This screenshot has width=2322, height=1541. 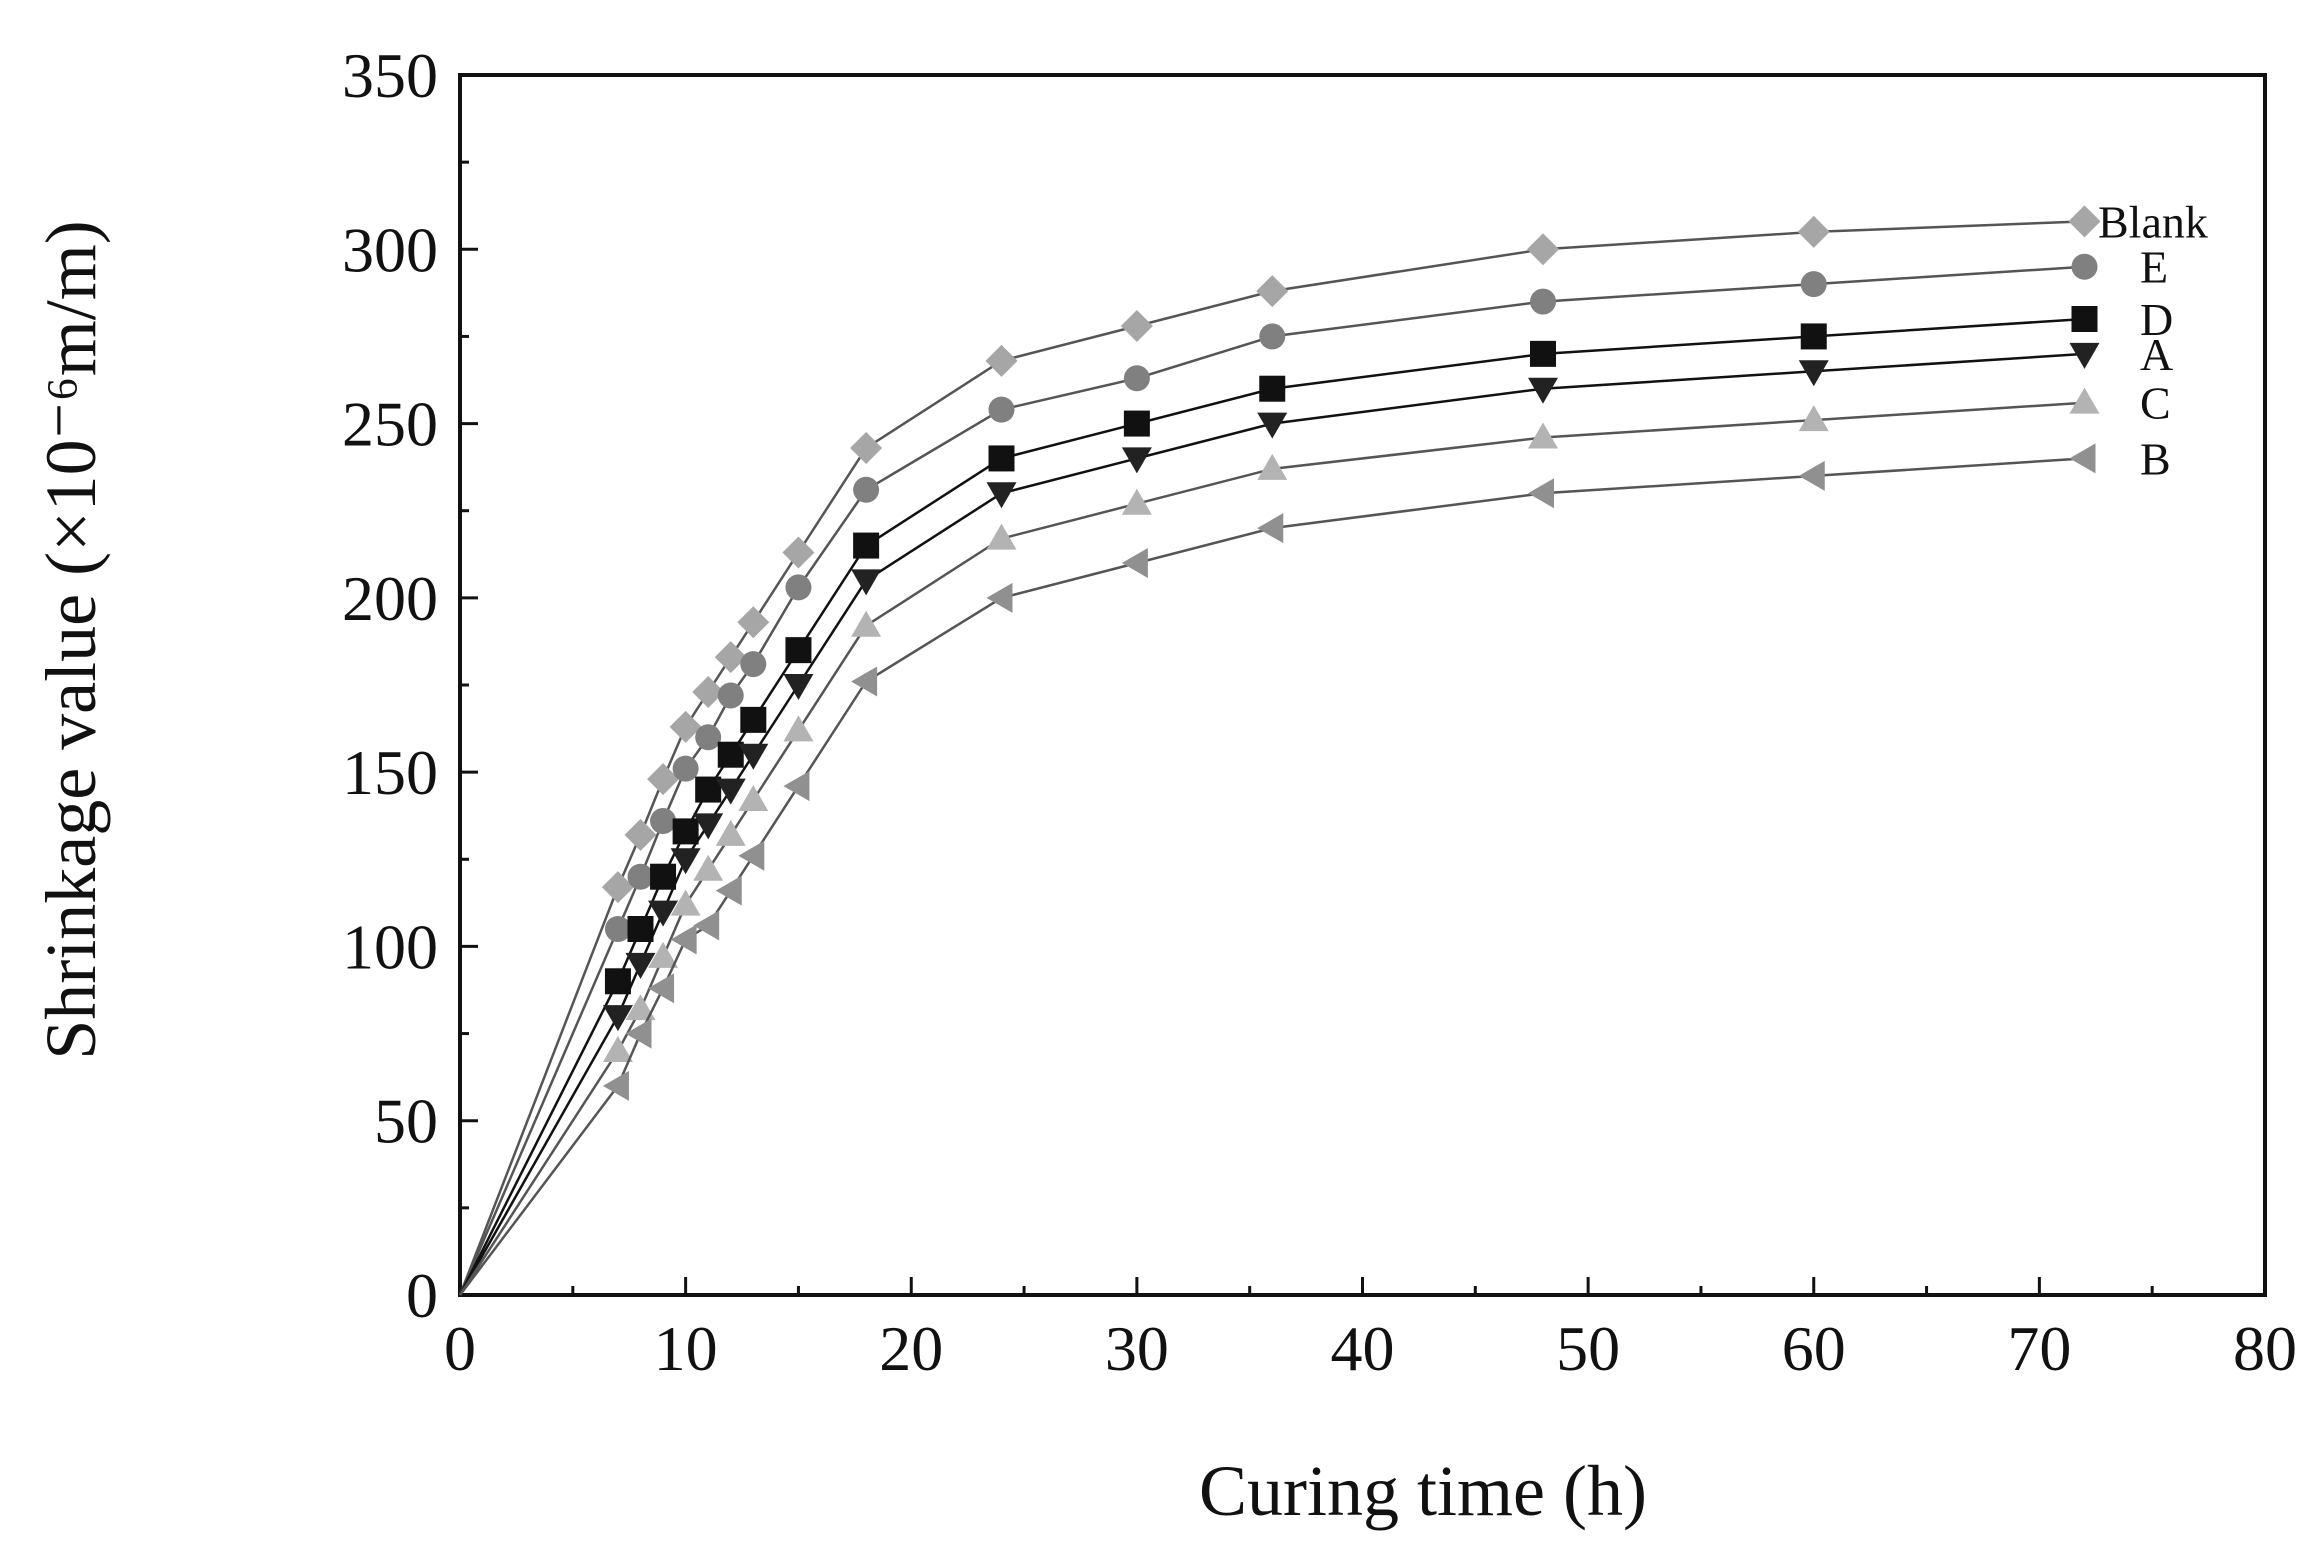 I want to click on y-axis-title: Shrinkage value (×10⁻⁶m/m), so click(x=71, y=640).